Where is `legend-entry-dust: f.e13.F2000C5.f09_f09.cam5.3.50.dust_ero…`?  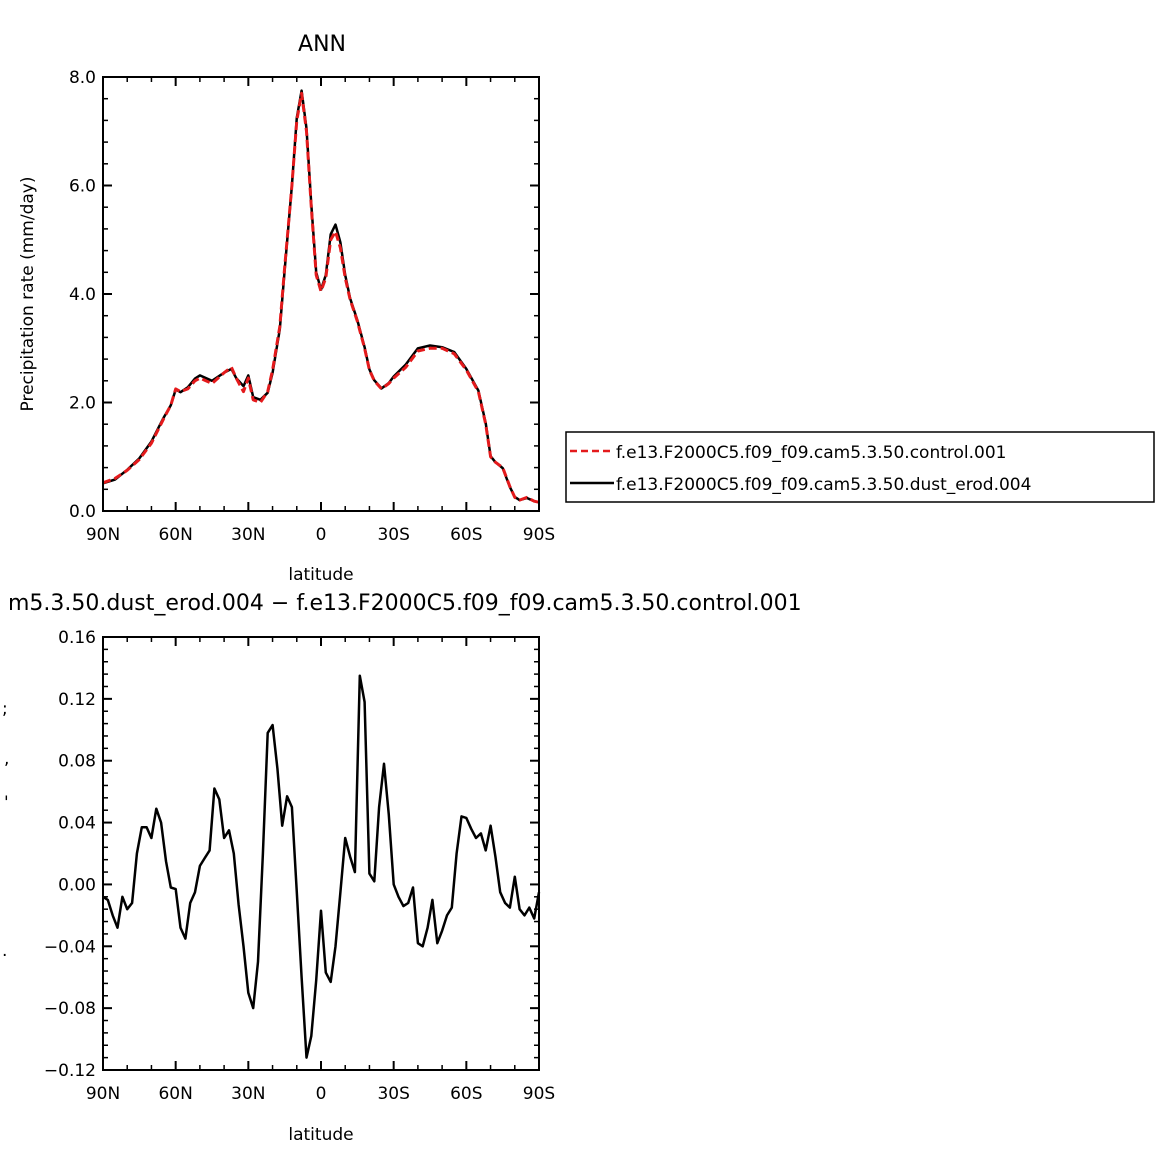
legend-entry-dust: f.e13.F2000C5.f09_f09.cam5.3.50.dust_ero… is located at coordinates (823, 485).